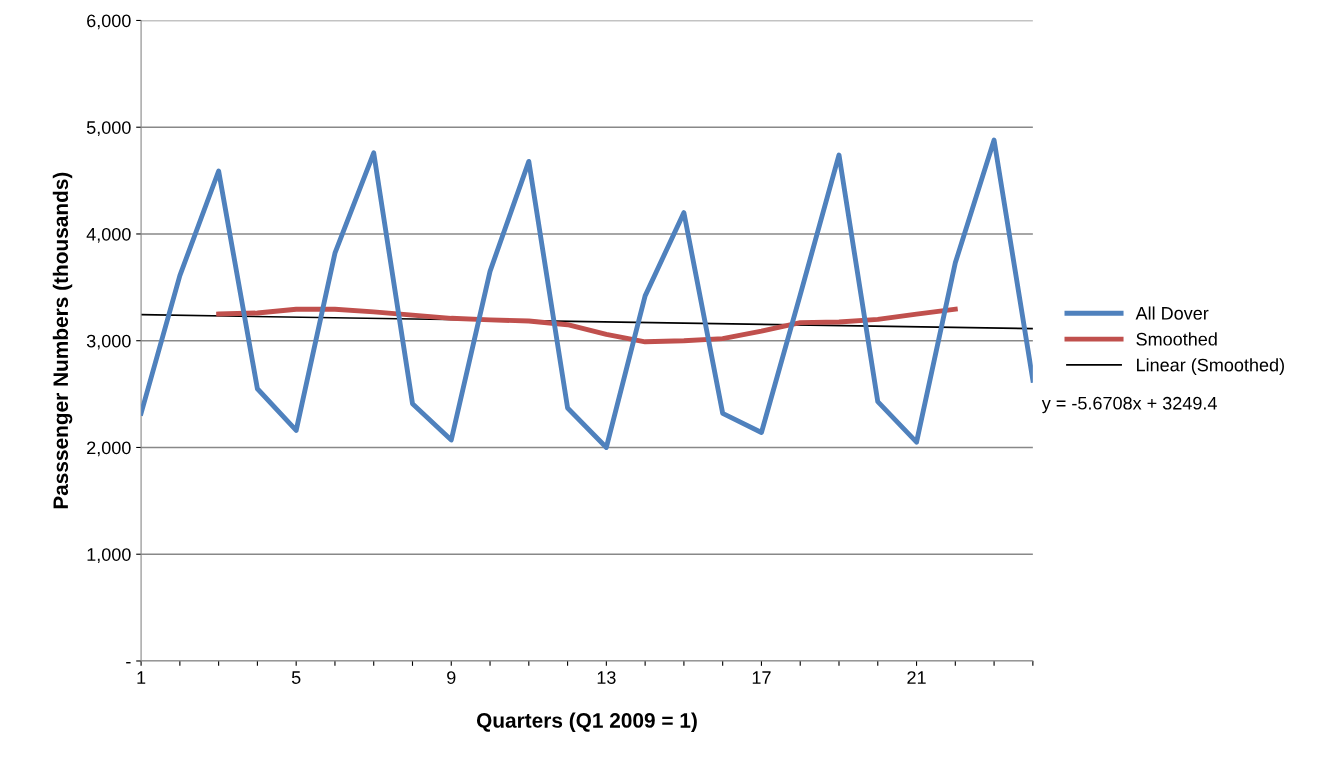 The image size is (1331, 758). What do you see at coordinates (109, 22) in the screenshot?
I see `y-tick-label: 6,000` at bounding box center [109, 22].